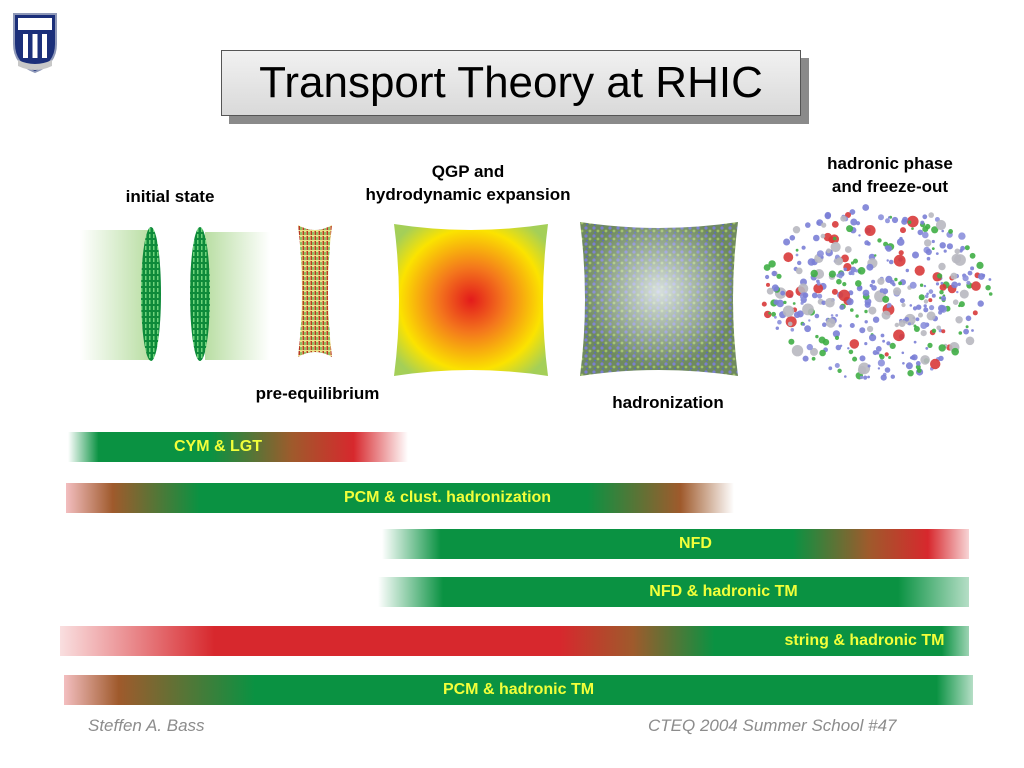 Image resolution: width=1024 pixels, height=768 pixels. What do you see at coordinates (146, 725) in the screenshot?
I see `footer-author: Steffen A. Bass` at bounding box center [146, 725].